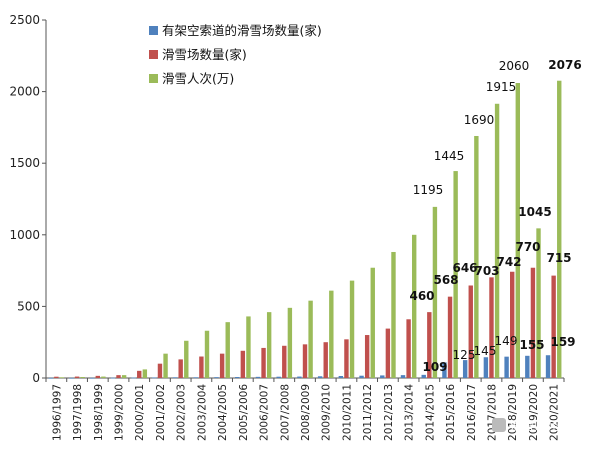 This screenshot has height=465, width=600. I want to click on watermark-icon, so click(499, 425).